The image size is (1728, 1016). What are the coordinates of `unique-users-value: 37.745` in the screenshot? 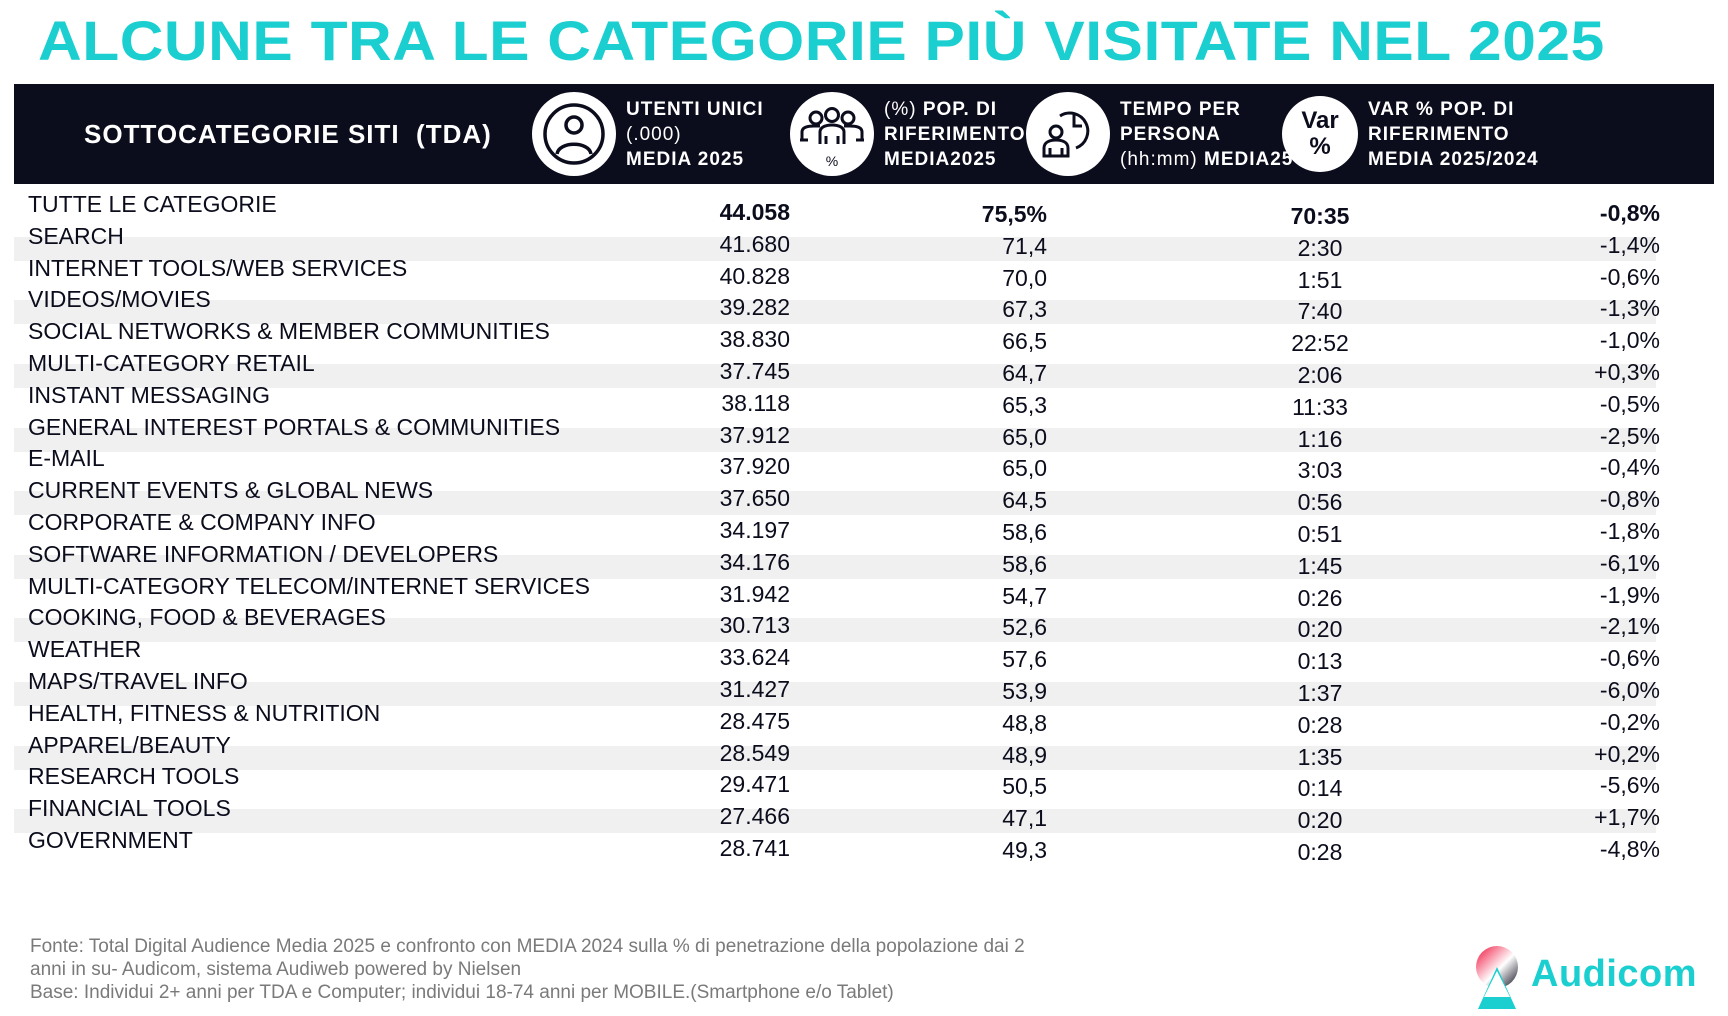 It's located at (754, 371).